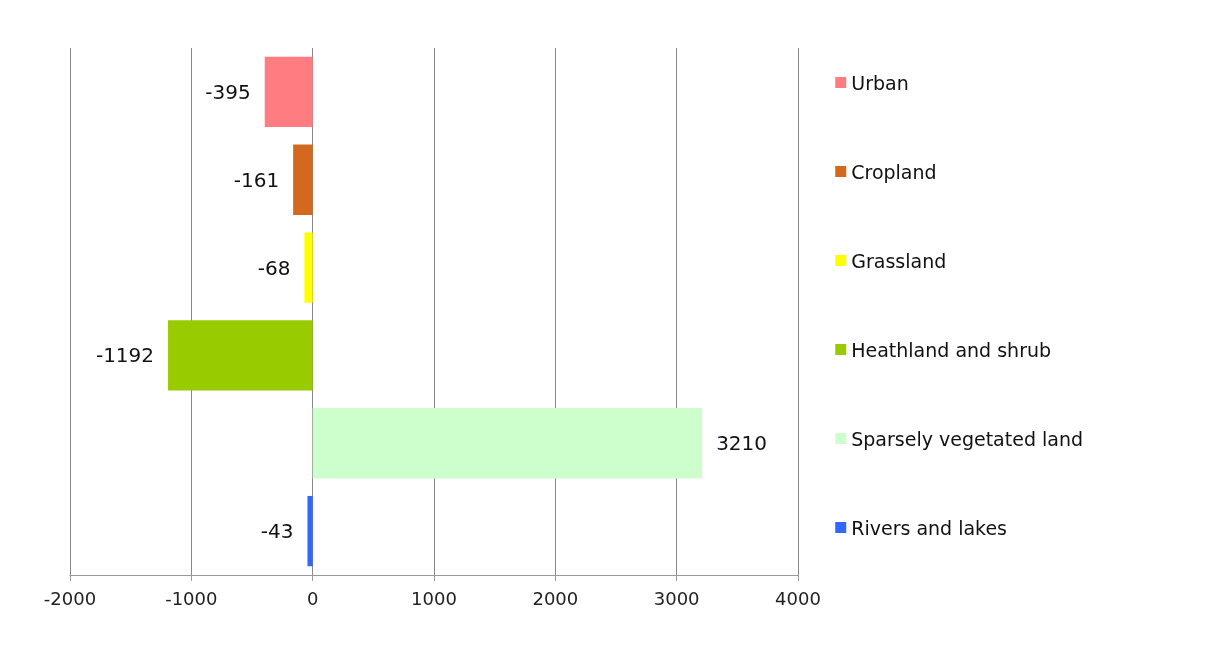  I want to click on x-tick-label: 0, so click(312, 598).